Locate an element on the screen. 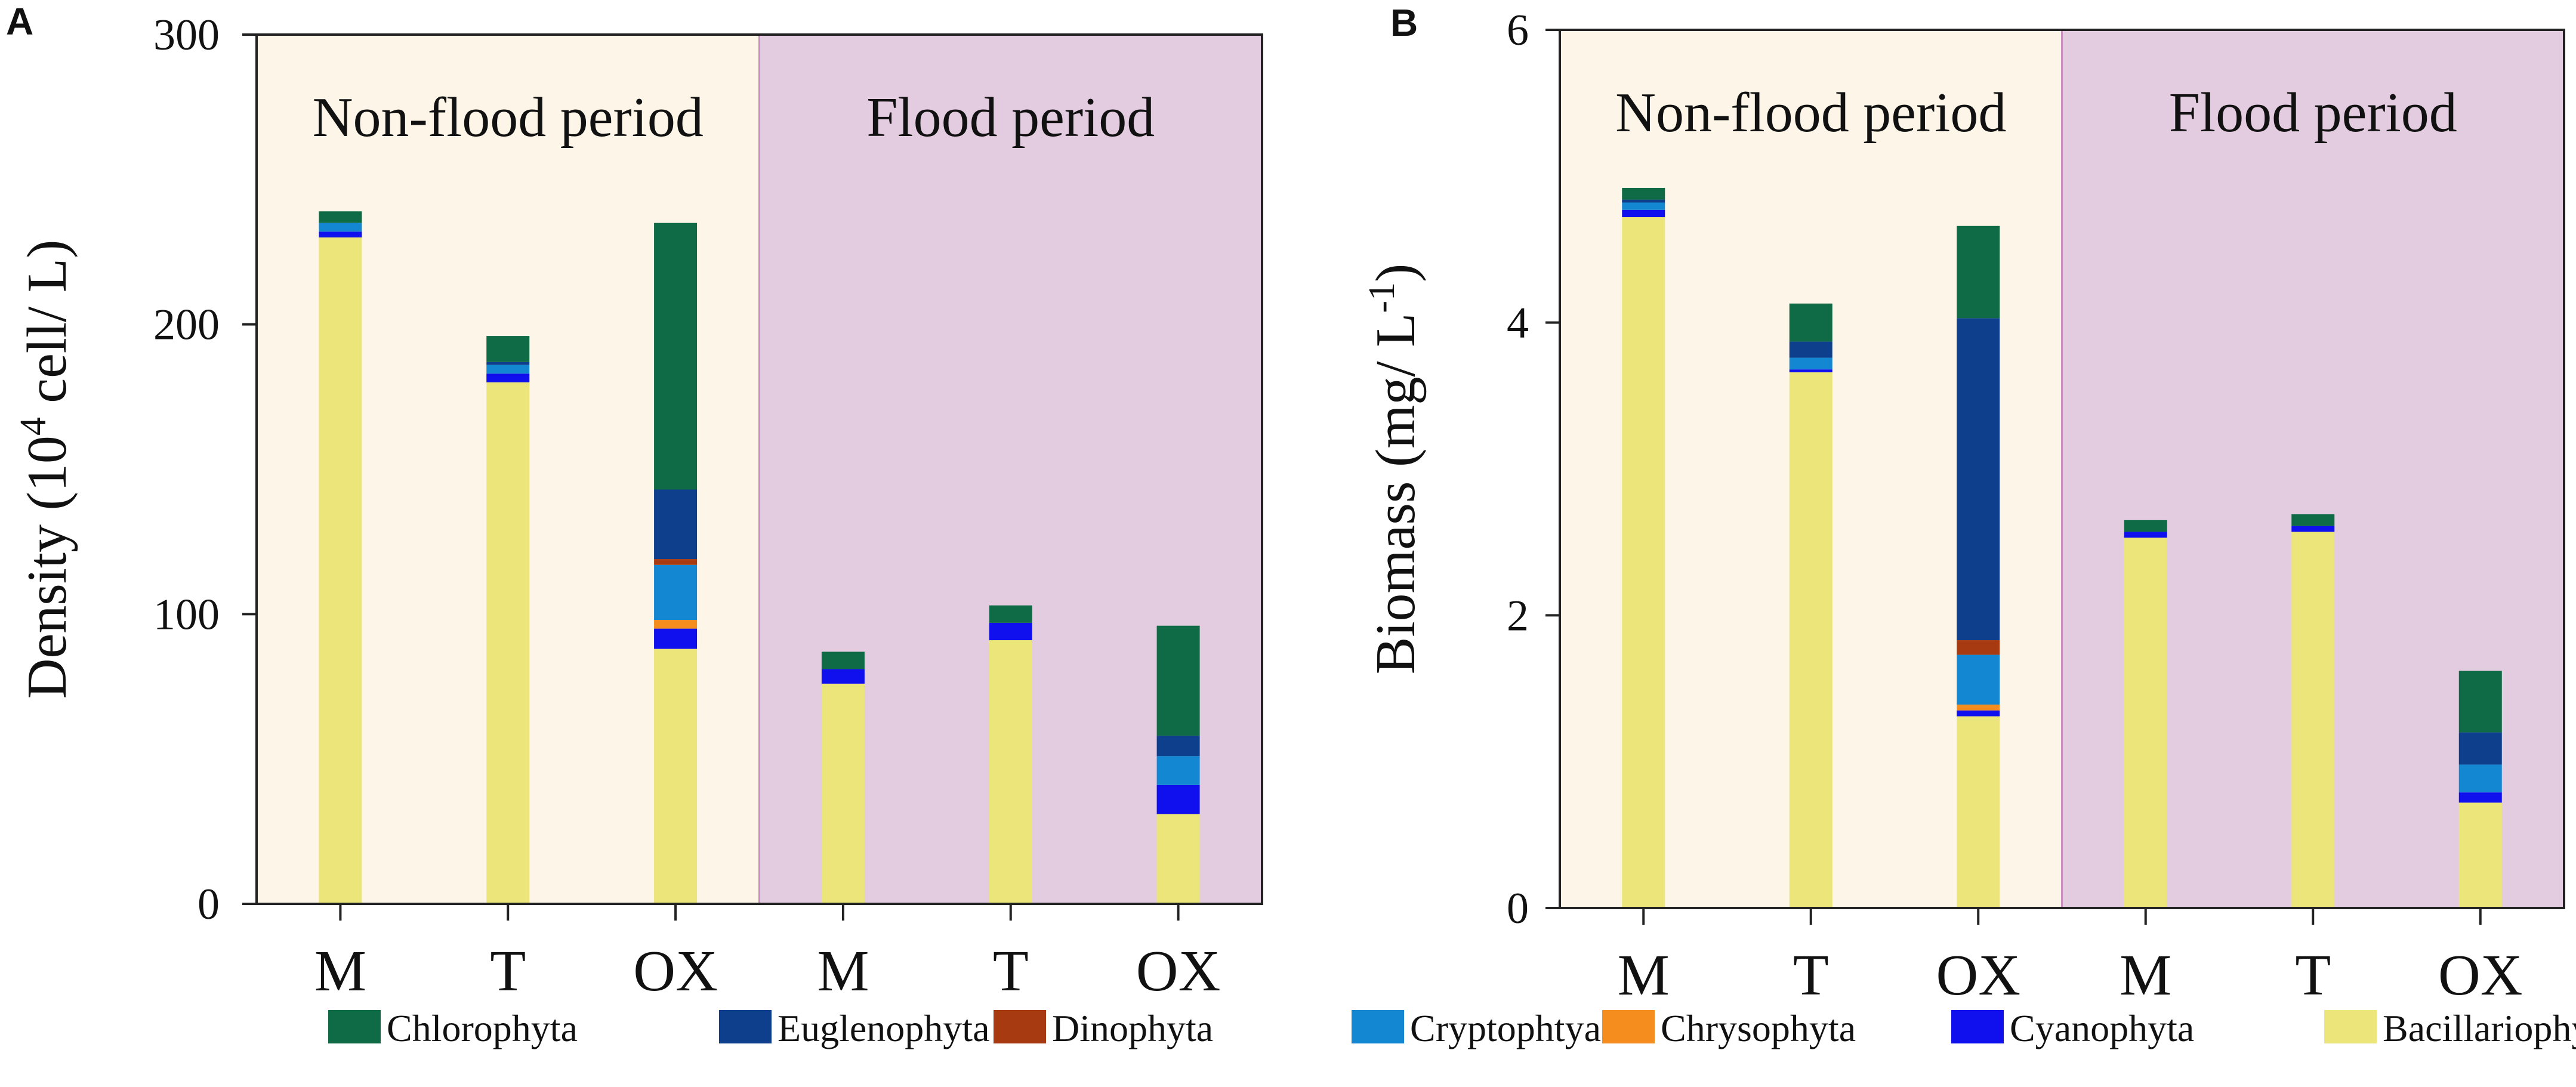  panel-b-bar-2-bacillariophyta is located at coordinates (1810, 640).